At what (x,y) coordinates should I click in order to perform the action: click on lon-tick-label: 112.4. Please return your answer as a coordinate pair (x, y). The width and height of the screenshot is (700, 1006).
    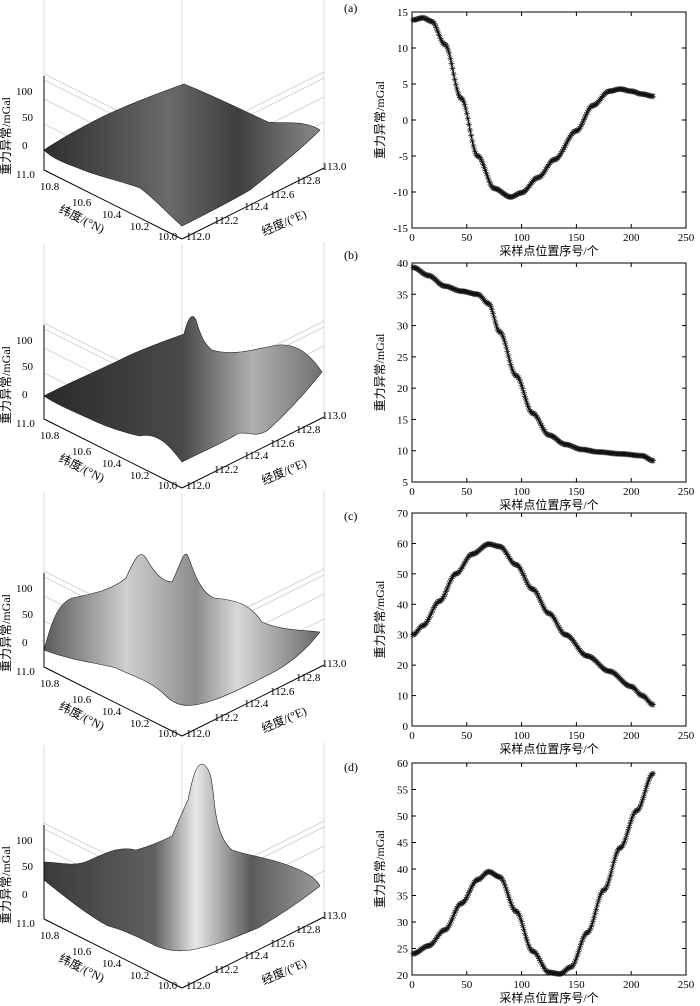
    Looking at the image, I should click on (256, 704).